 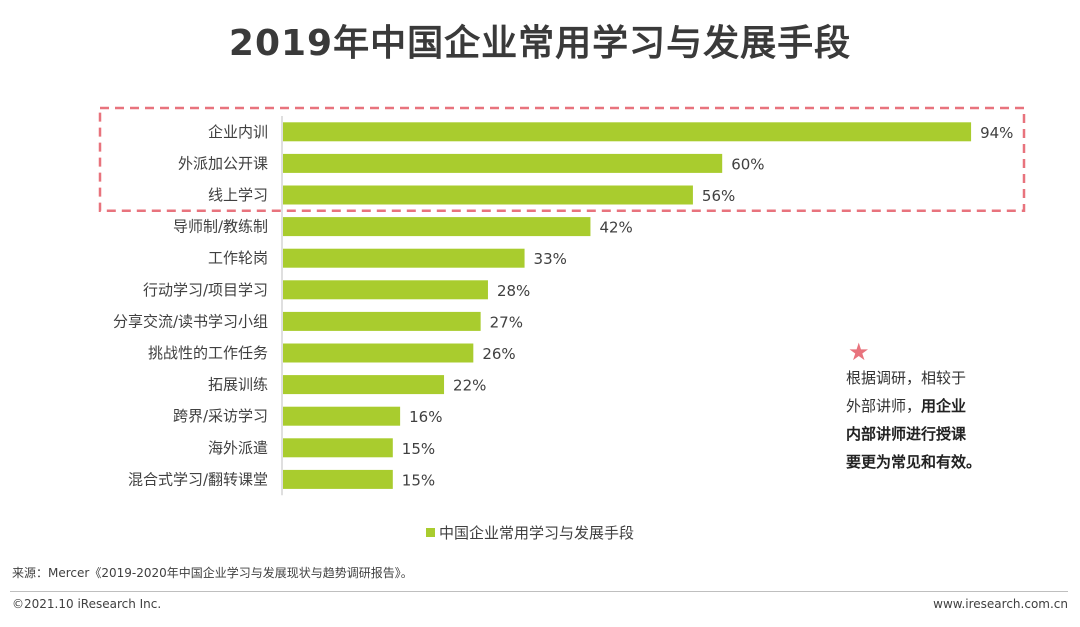 I want to click on data-label: 22%, so click(x=469, y=386).